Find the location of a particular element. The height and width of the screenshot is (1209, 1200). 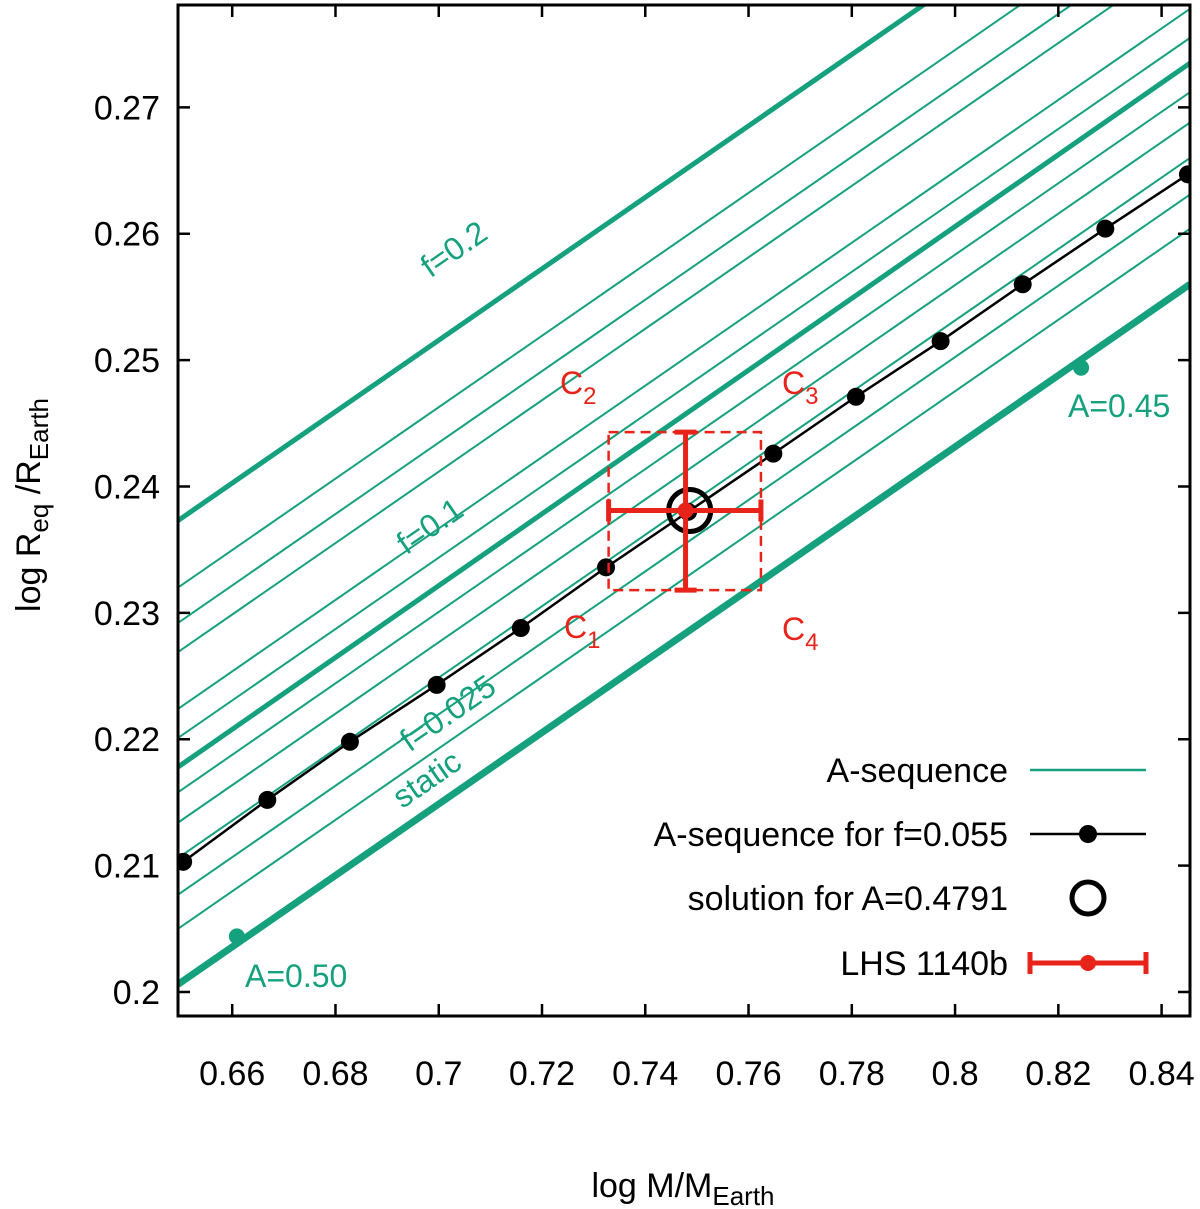

annotation-5: A=0.45 is located at coordinates (1119, 406).